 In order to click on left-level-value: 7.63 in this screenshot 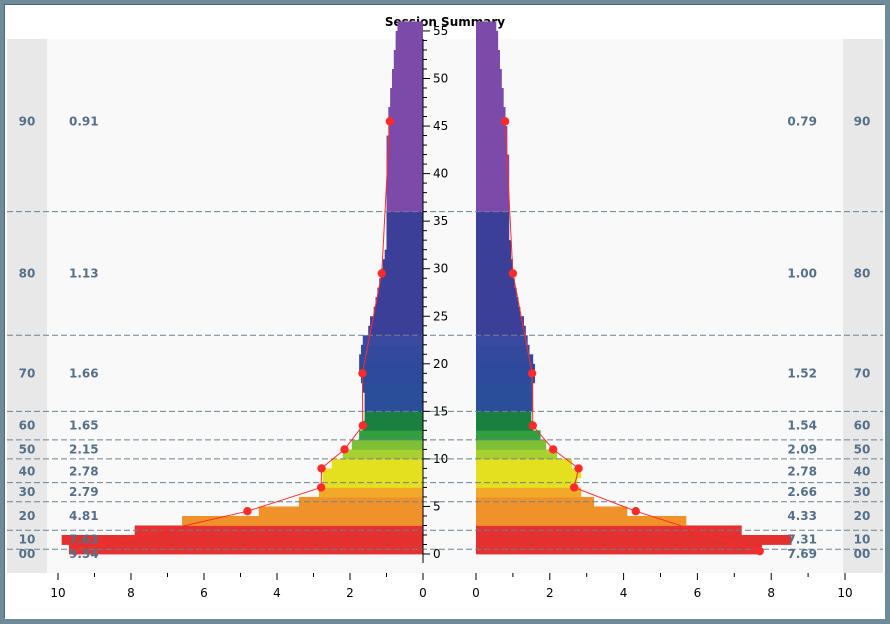, I will do `click(84, 540)`.